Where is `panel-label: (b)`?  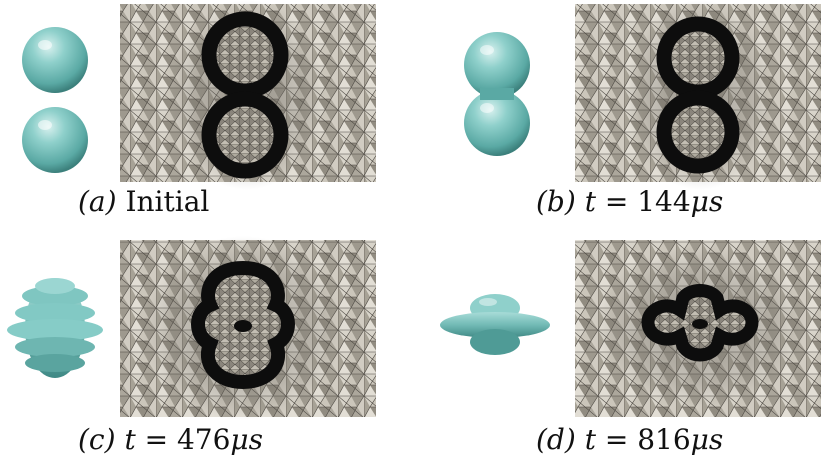 panel-label: (b) is located at coordinates (556, 201).